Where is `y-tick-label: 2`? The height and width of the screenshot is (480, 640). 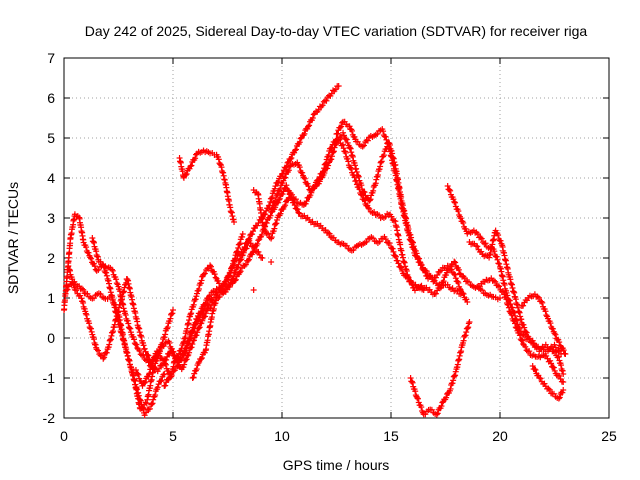
y-tick-label: 2 is located at coordinates (51, 258).